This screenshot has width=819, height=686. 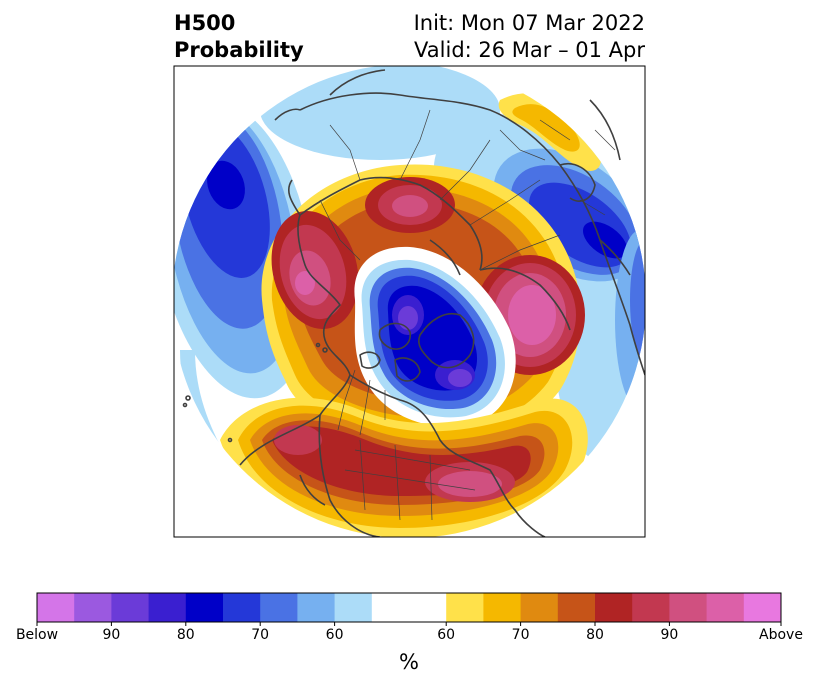 What do you see at coordinates (529, 50) in the screenshot?
I see `valid-range: Valid: 26 Mar – 01 Apr` at bounding box center [529, 50].